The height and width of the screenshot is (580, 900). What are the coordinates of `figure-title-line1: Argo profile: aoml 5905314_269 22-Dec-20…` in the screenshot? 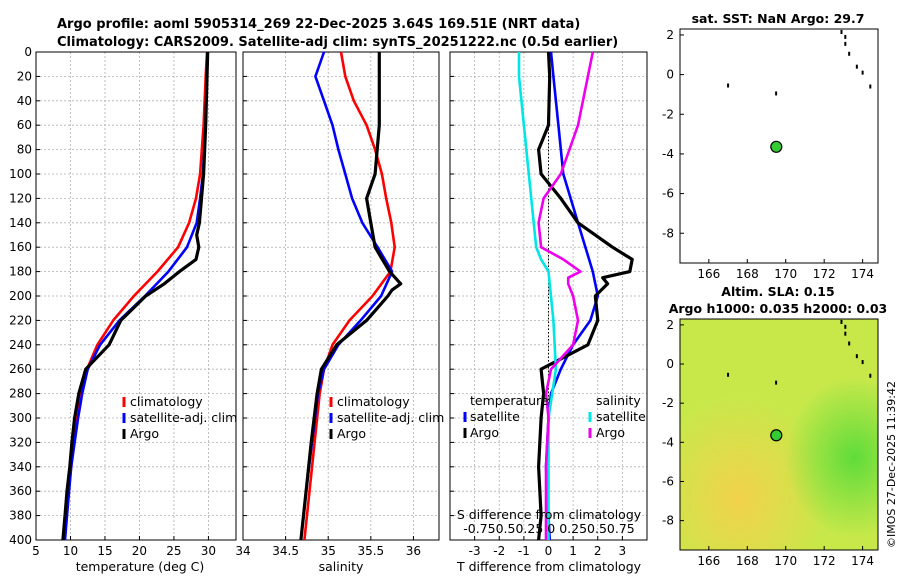 It's located at (318, 24).